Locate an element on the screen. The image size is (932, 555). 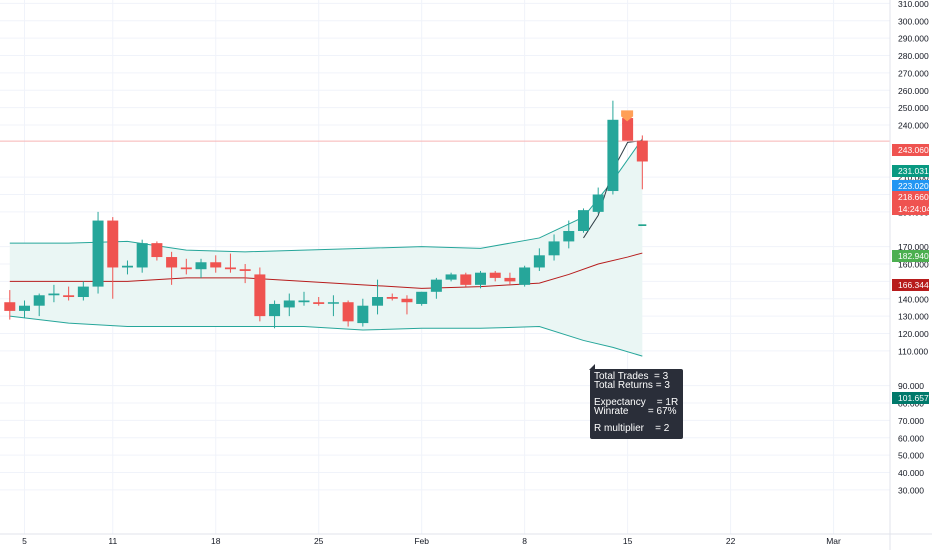
price-label: 231.031 is located at coordinates (910, 171).